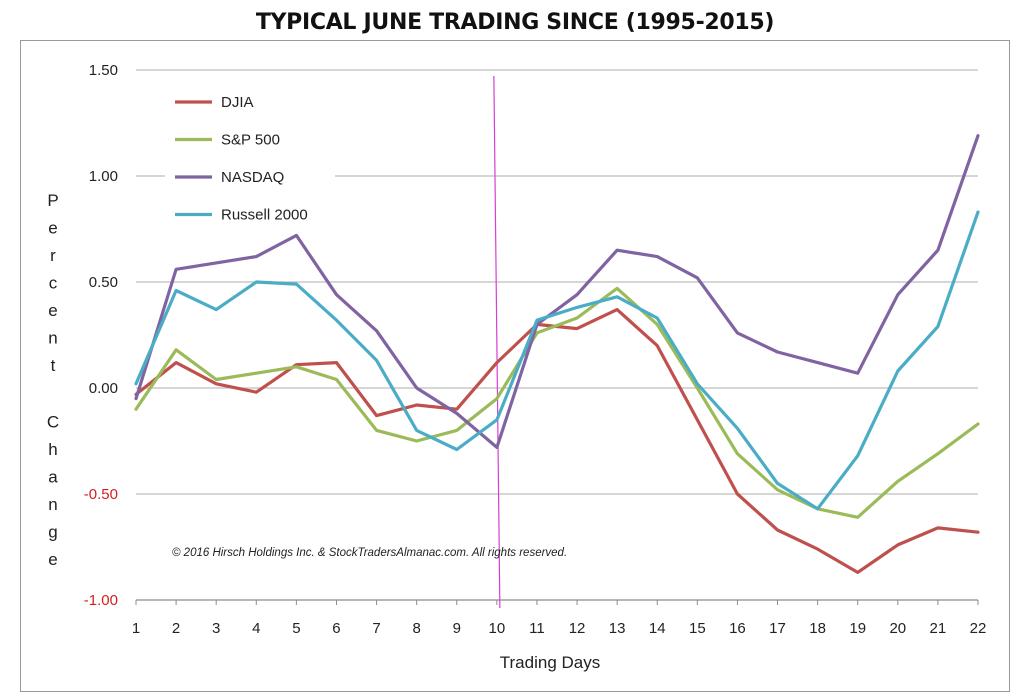 This screenshot has width=1030, height=698. What do you see at coordinates (657, 628) in the screenshot?
I see `x-tick-label: 14` at bounding box center [657, 628].